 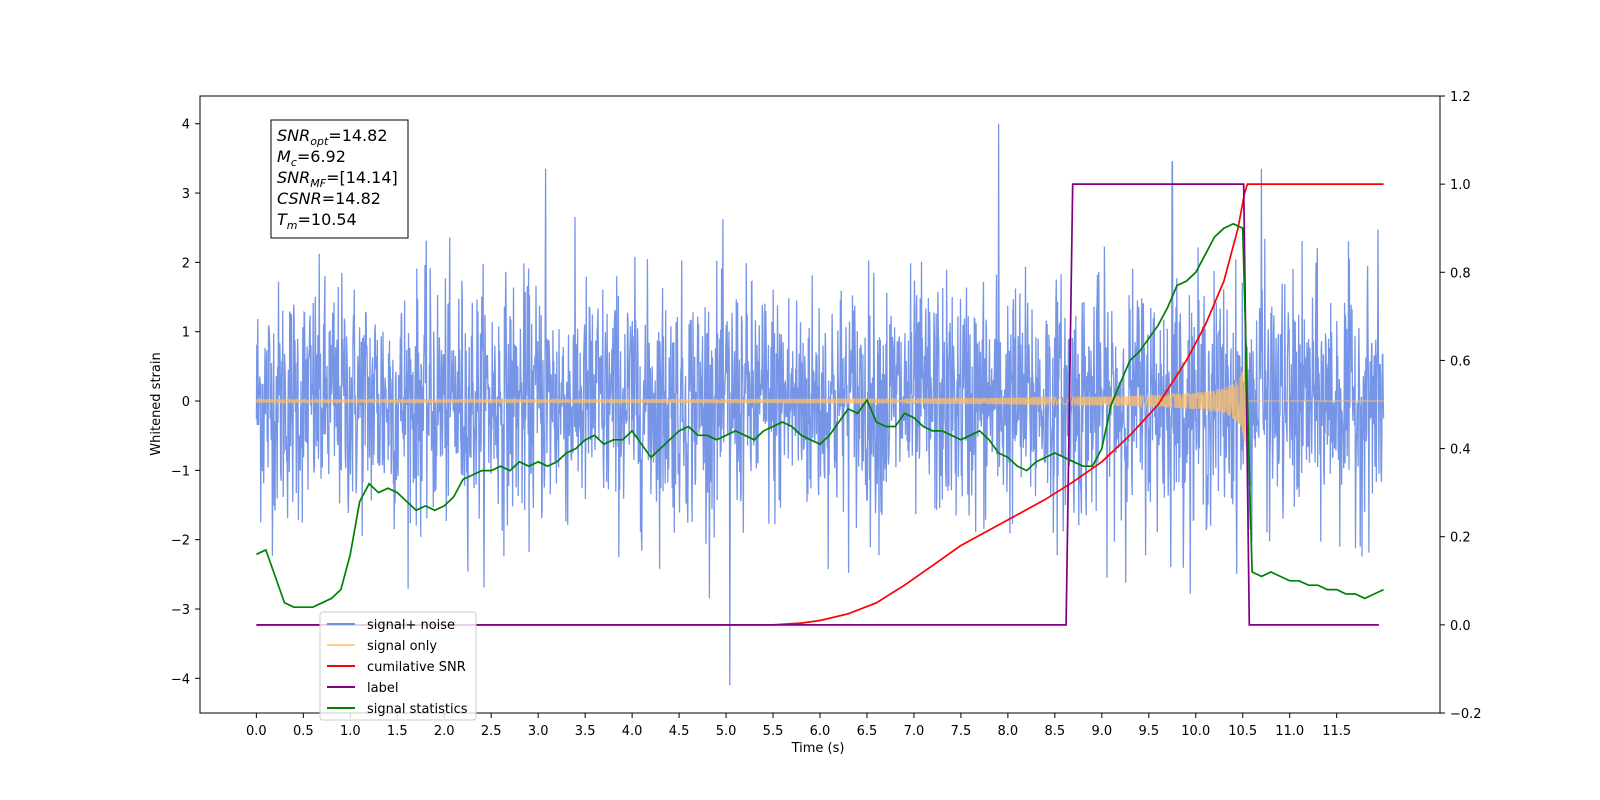 I want to click on y-axis-label: Whitened strain, so click(x=156, y=403).